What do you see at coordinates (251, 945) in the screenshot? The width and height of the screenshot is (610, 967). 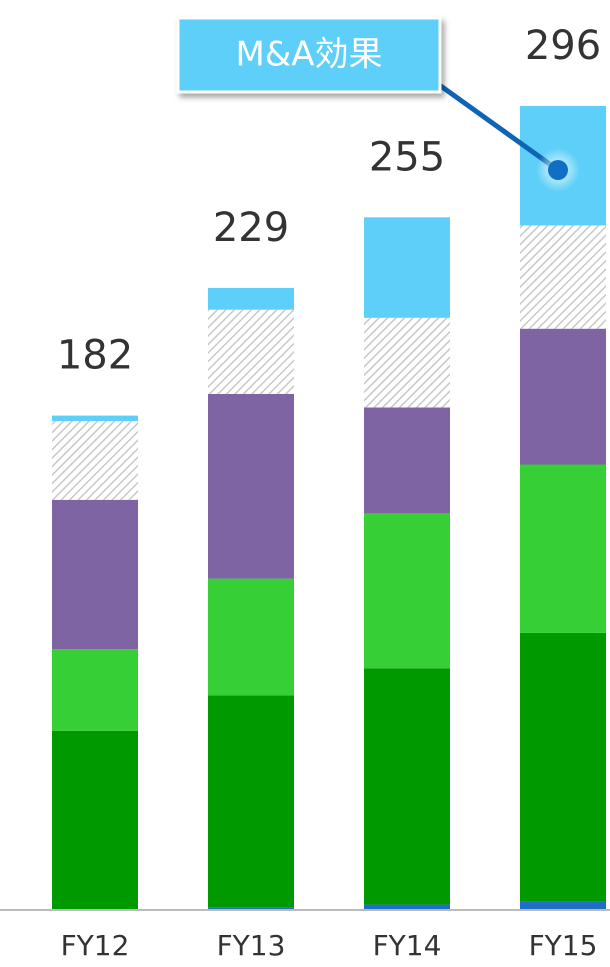 I see `x-tick-label: FY13` at bounding box center [251, 945].